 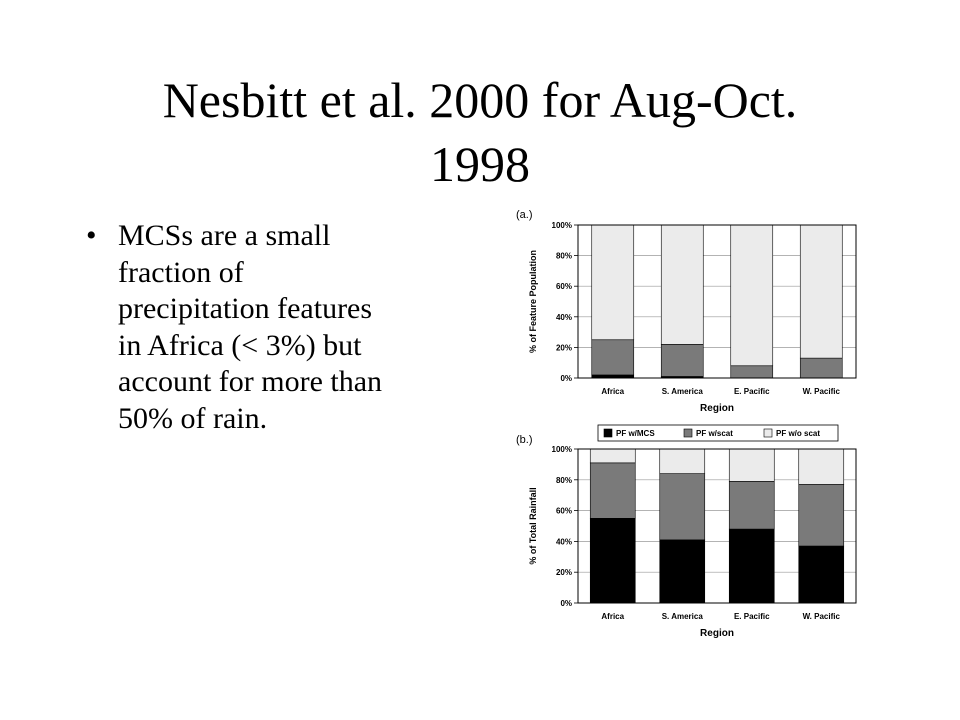 What do you see at coordinates (240, 345) in the screenshot?
I see `bullet-line-4: in Africa (< 3%) but` at bounding box center [240, 345].